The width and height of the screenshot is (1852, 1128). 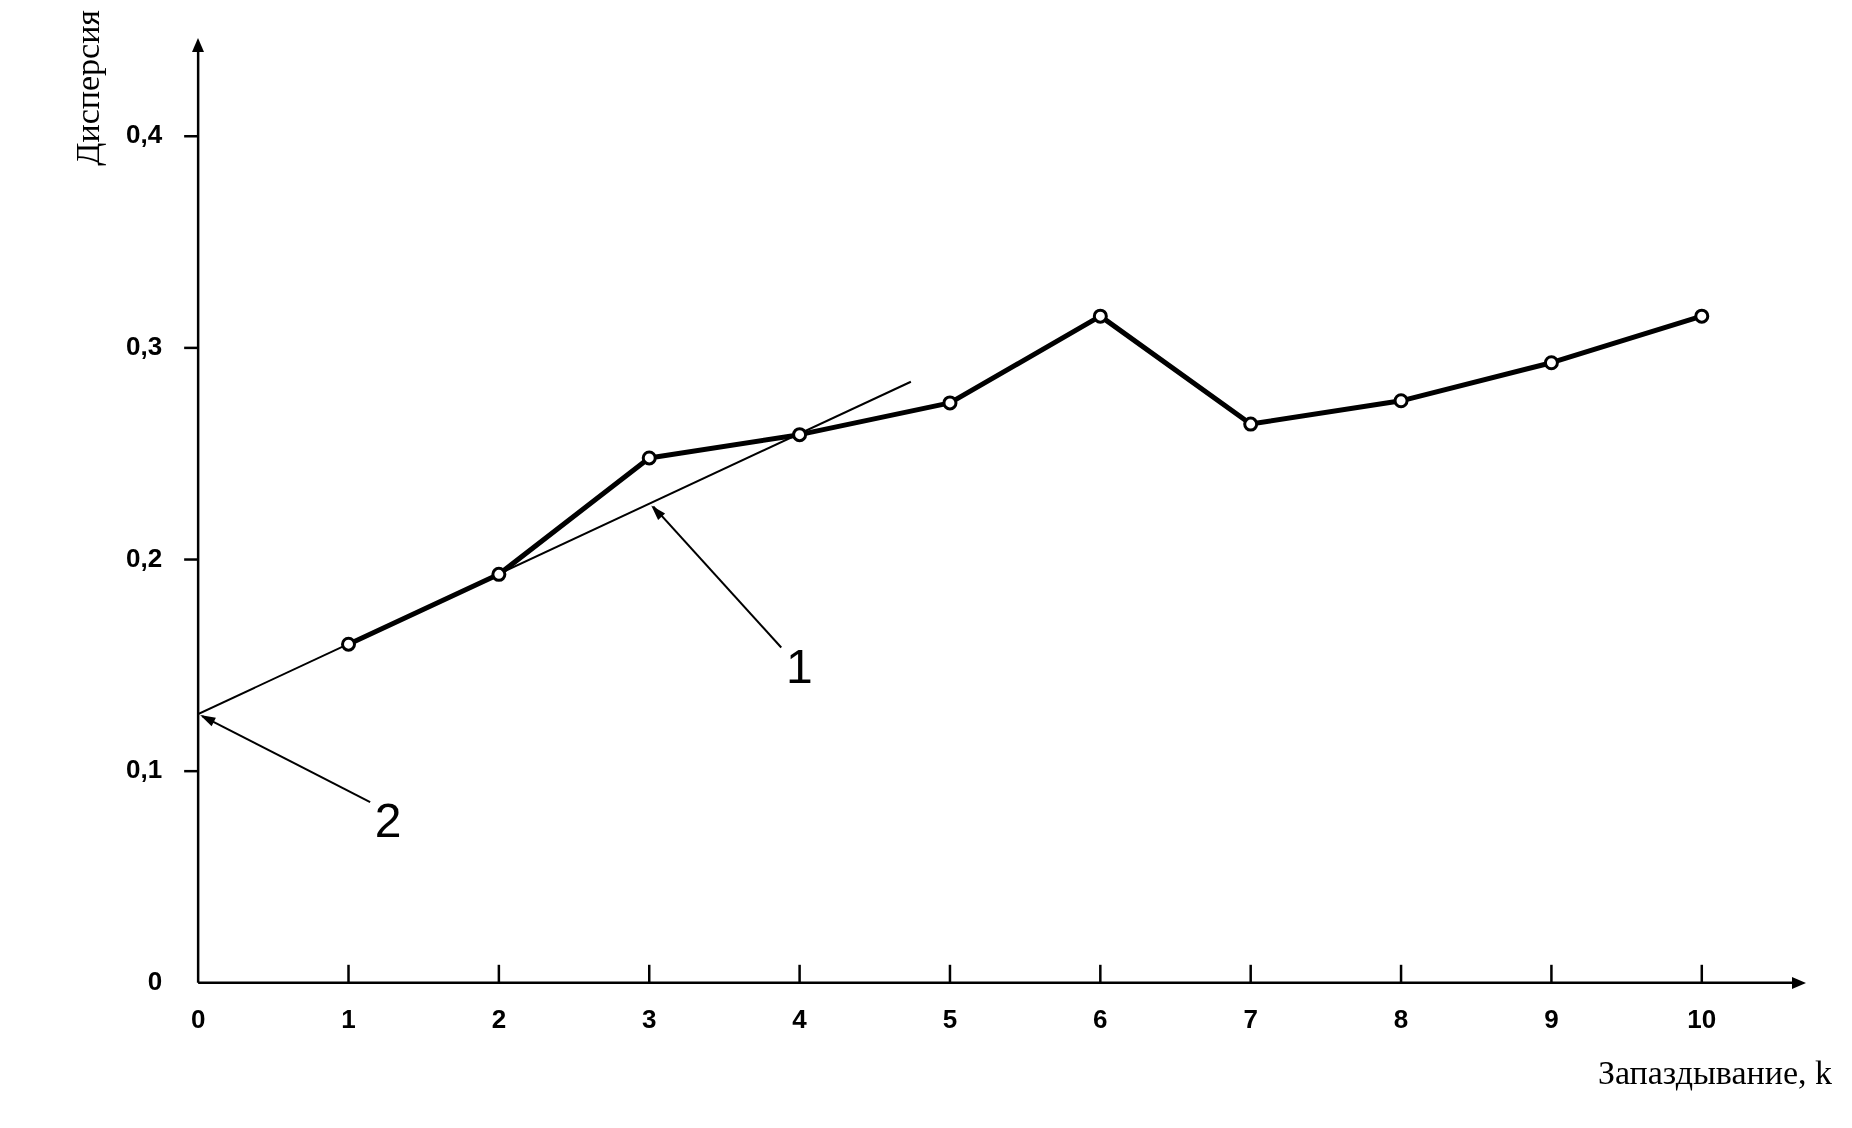 What do you see at coordinates (144, 346) in the screenshot?
I see `y-tick-label: 0,3` at bounding box center [144, 346].